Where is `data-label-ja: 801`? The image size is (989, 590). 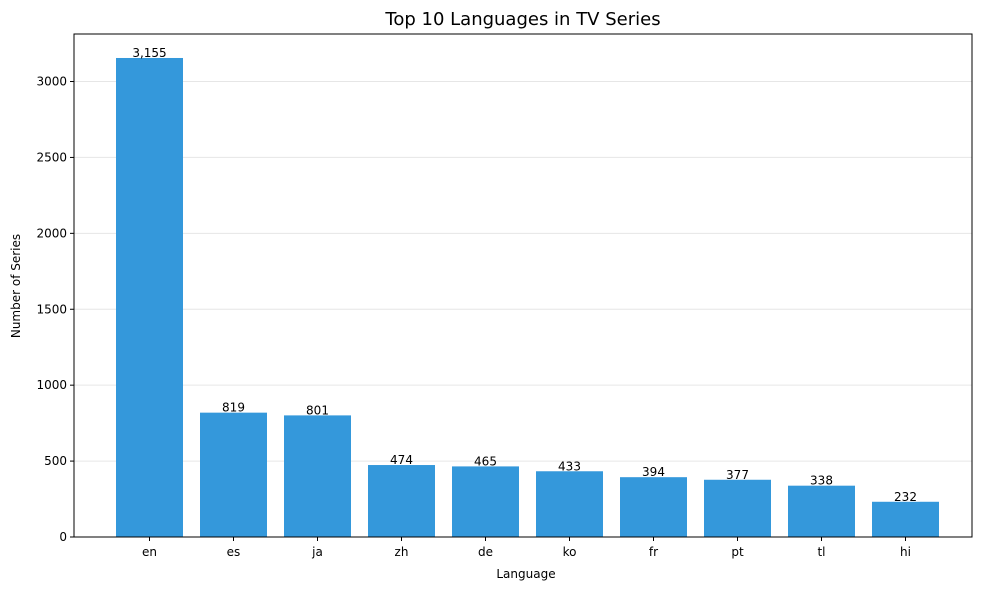
data-label-ja: 801 is located at coordinates (317, 410).